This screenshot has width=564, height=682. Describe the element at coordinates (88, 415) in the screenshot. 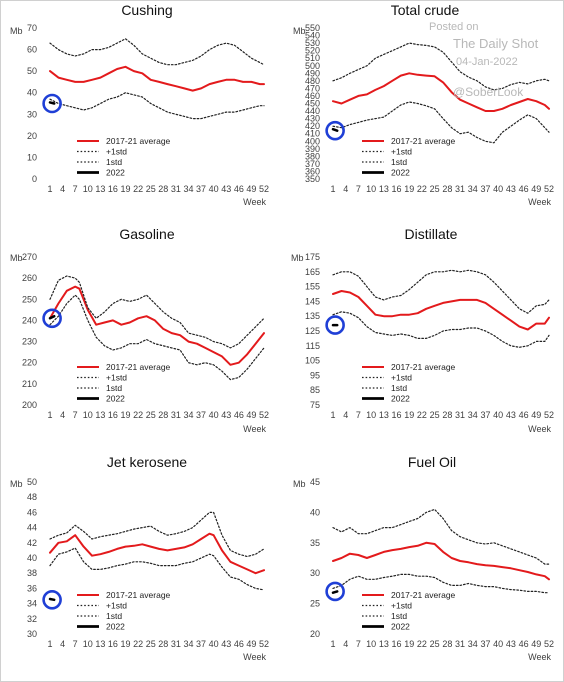

I see `x-tick-label: 10` at that location.